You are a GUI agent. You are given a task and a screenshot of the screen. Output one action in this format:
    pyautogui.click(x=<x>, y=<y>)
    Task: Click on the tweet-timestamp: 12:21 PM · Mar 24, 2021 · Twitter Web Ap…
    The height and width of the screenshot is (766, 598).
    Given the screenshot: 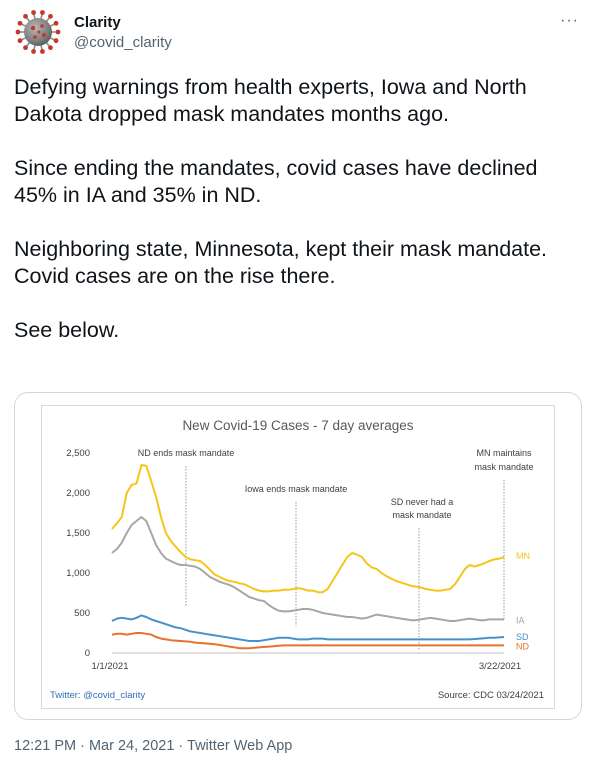 What is the action you would take?
    pyautogui.click(x=153, y=746)
    